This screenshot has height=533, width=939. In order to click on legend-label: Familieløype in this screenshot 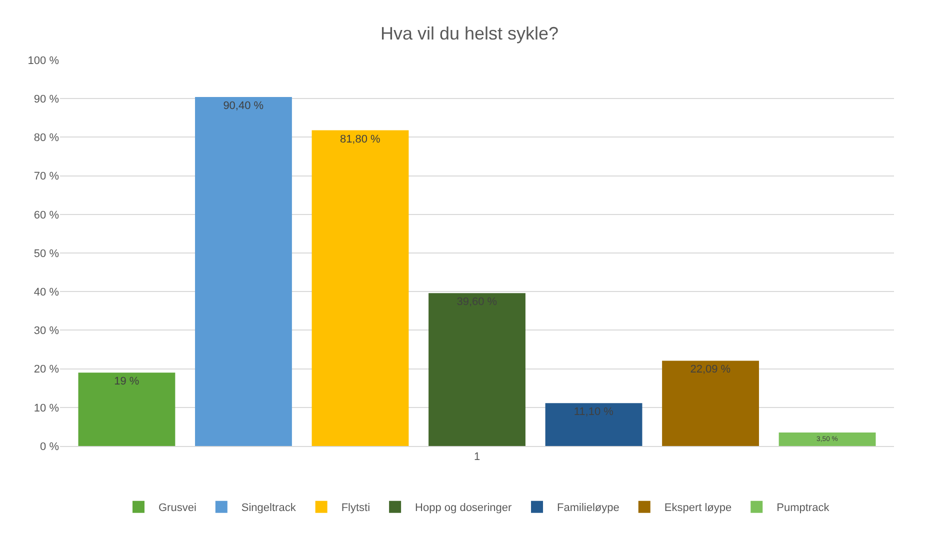, I will do `click(588, 508)`.